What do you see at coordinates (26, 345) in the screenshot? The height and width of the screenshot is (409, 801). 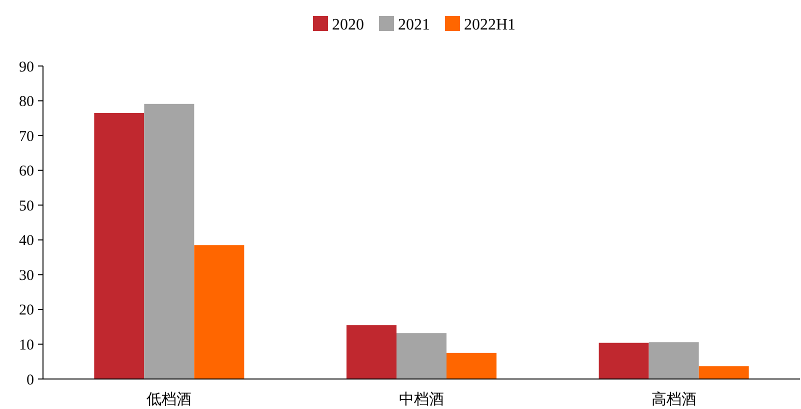 I see `y-tick-label: 10` at bounding box center [26, 345].